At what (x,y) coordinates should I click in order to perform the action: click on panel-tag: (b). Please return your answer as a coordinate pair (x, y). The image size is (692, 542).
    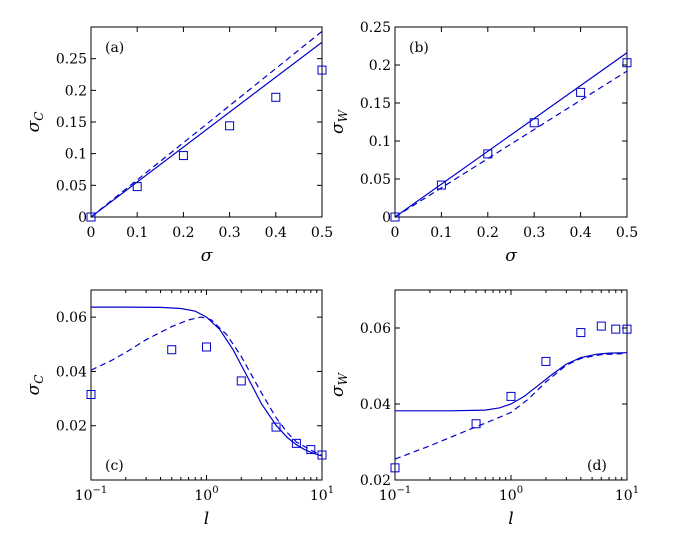
    Looking at the image, I should click on (419, 48).